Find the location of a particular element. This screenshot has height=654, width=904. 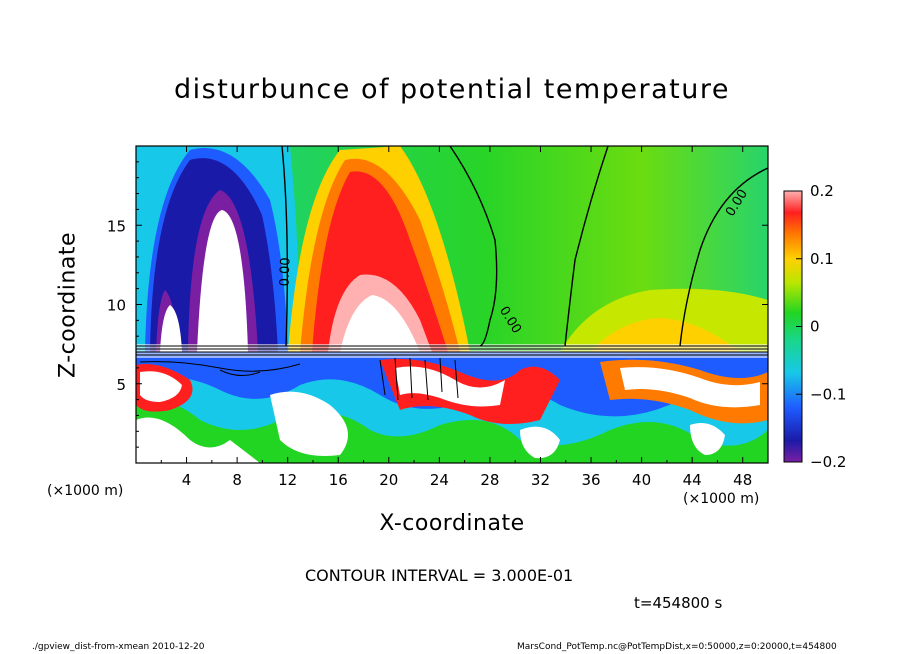

contour-label: 0.00 is located at coordinates (286, 271).